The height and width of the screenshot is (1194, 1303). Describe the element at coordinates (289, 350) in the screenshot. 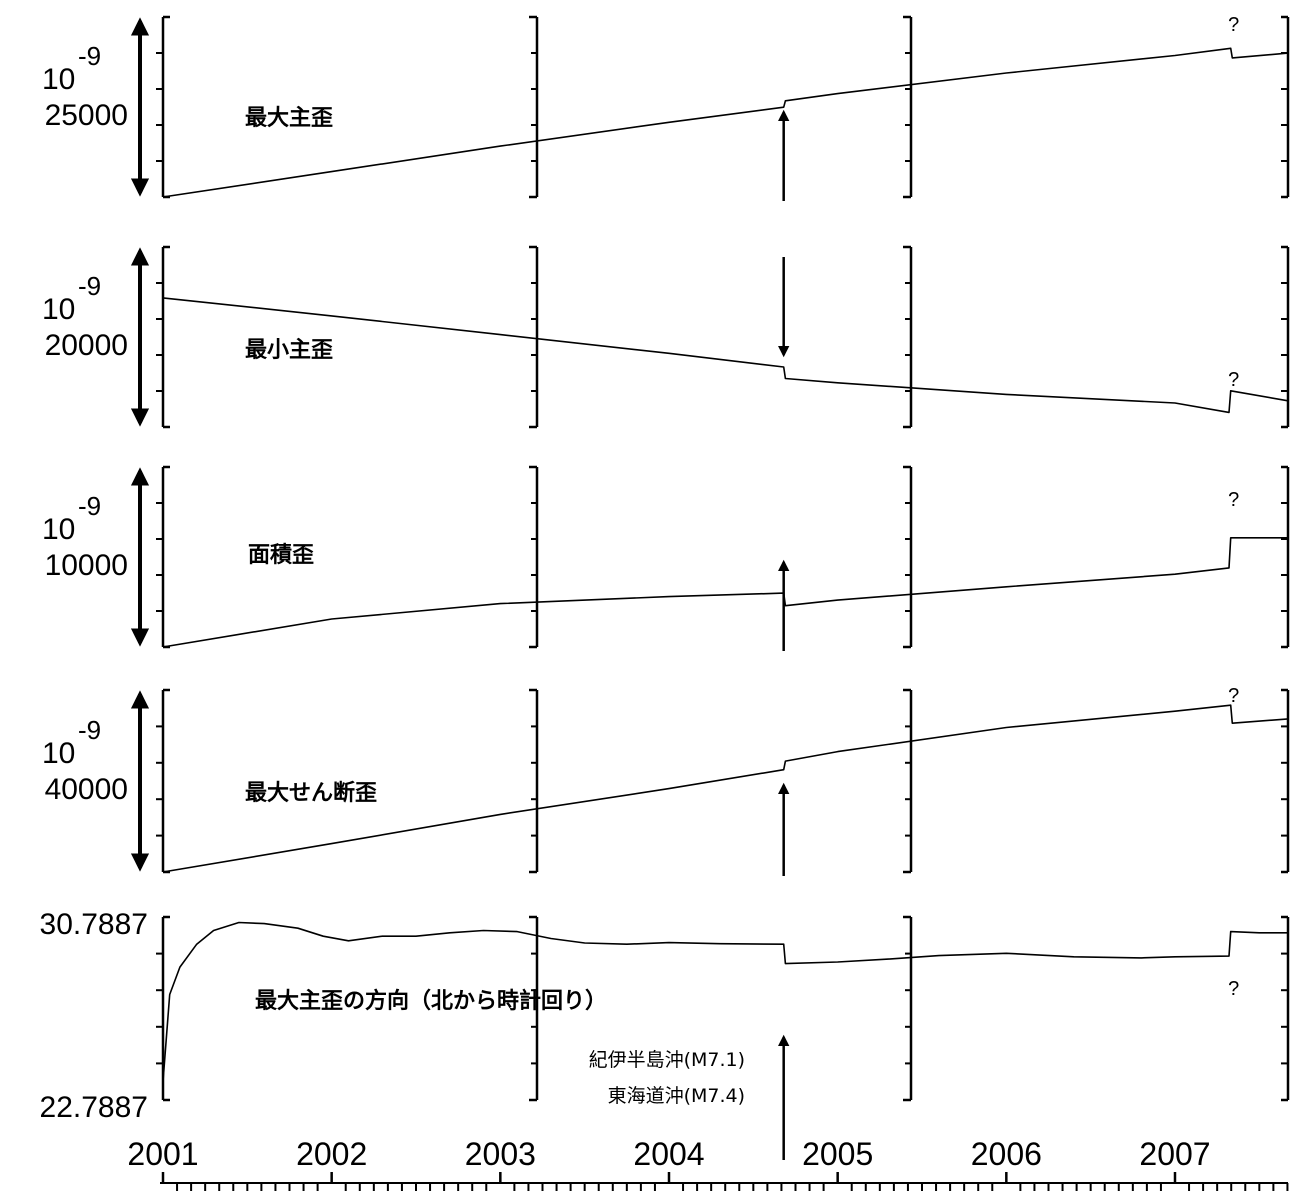

I see `panel-label: 最小主歪` at that location.